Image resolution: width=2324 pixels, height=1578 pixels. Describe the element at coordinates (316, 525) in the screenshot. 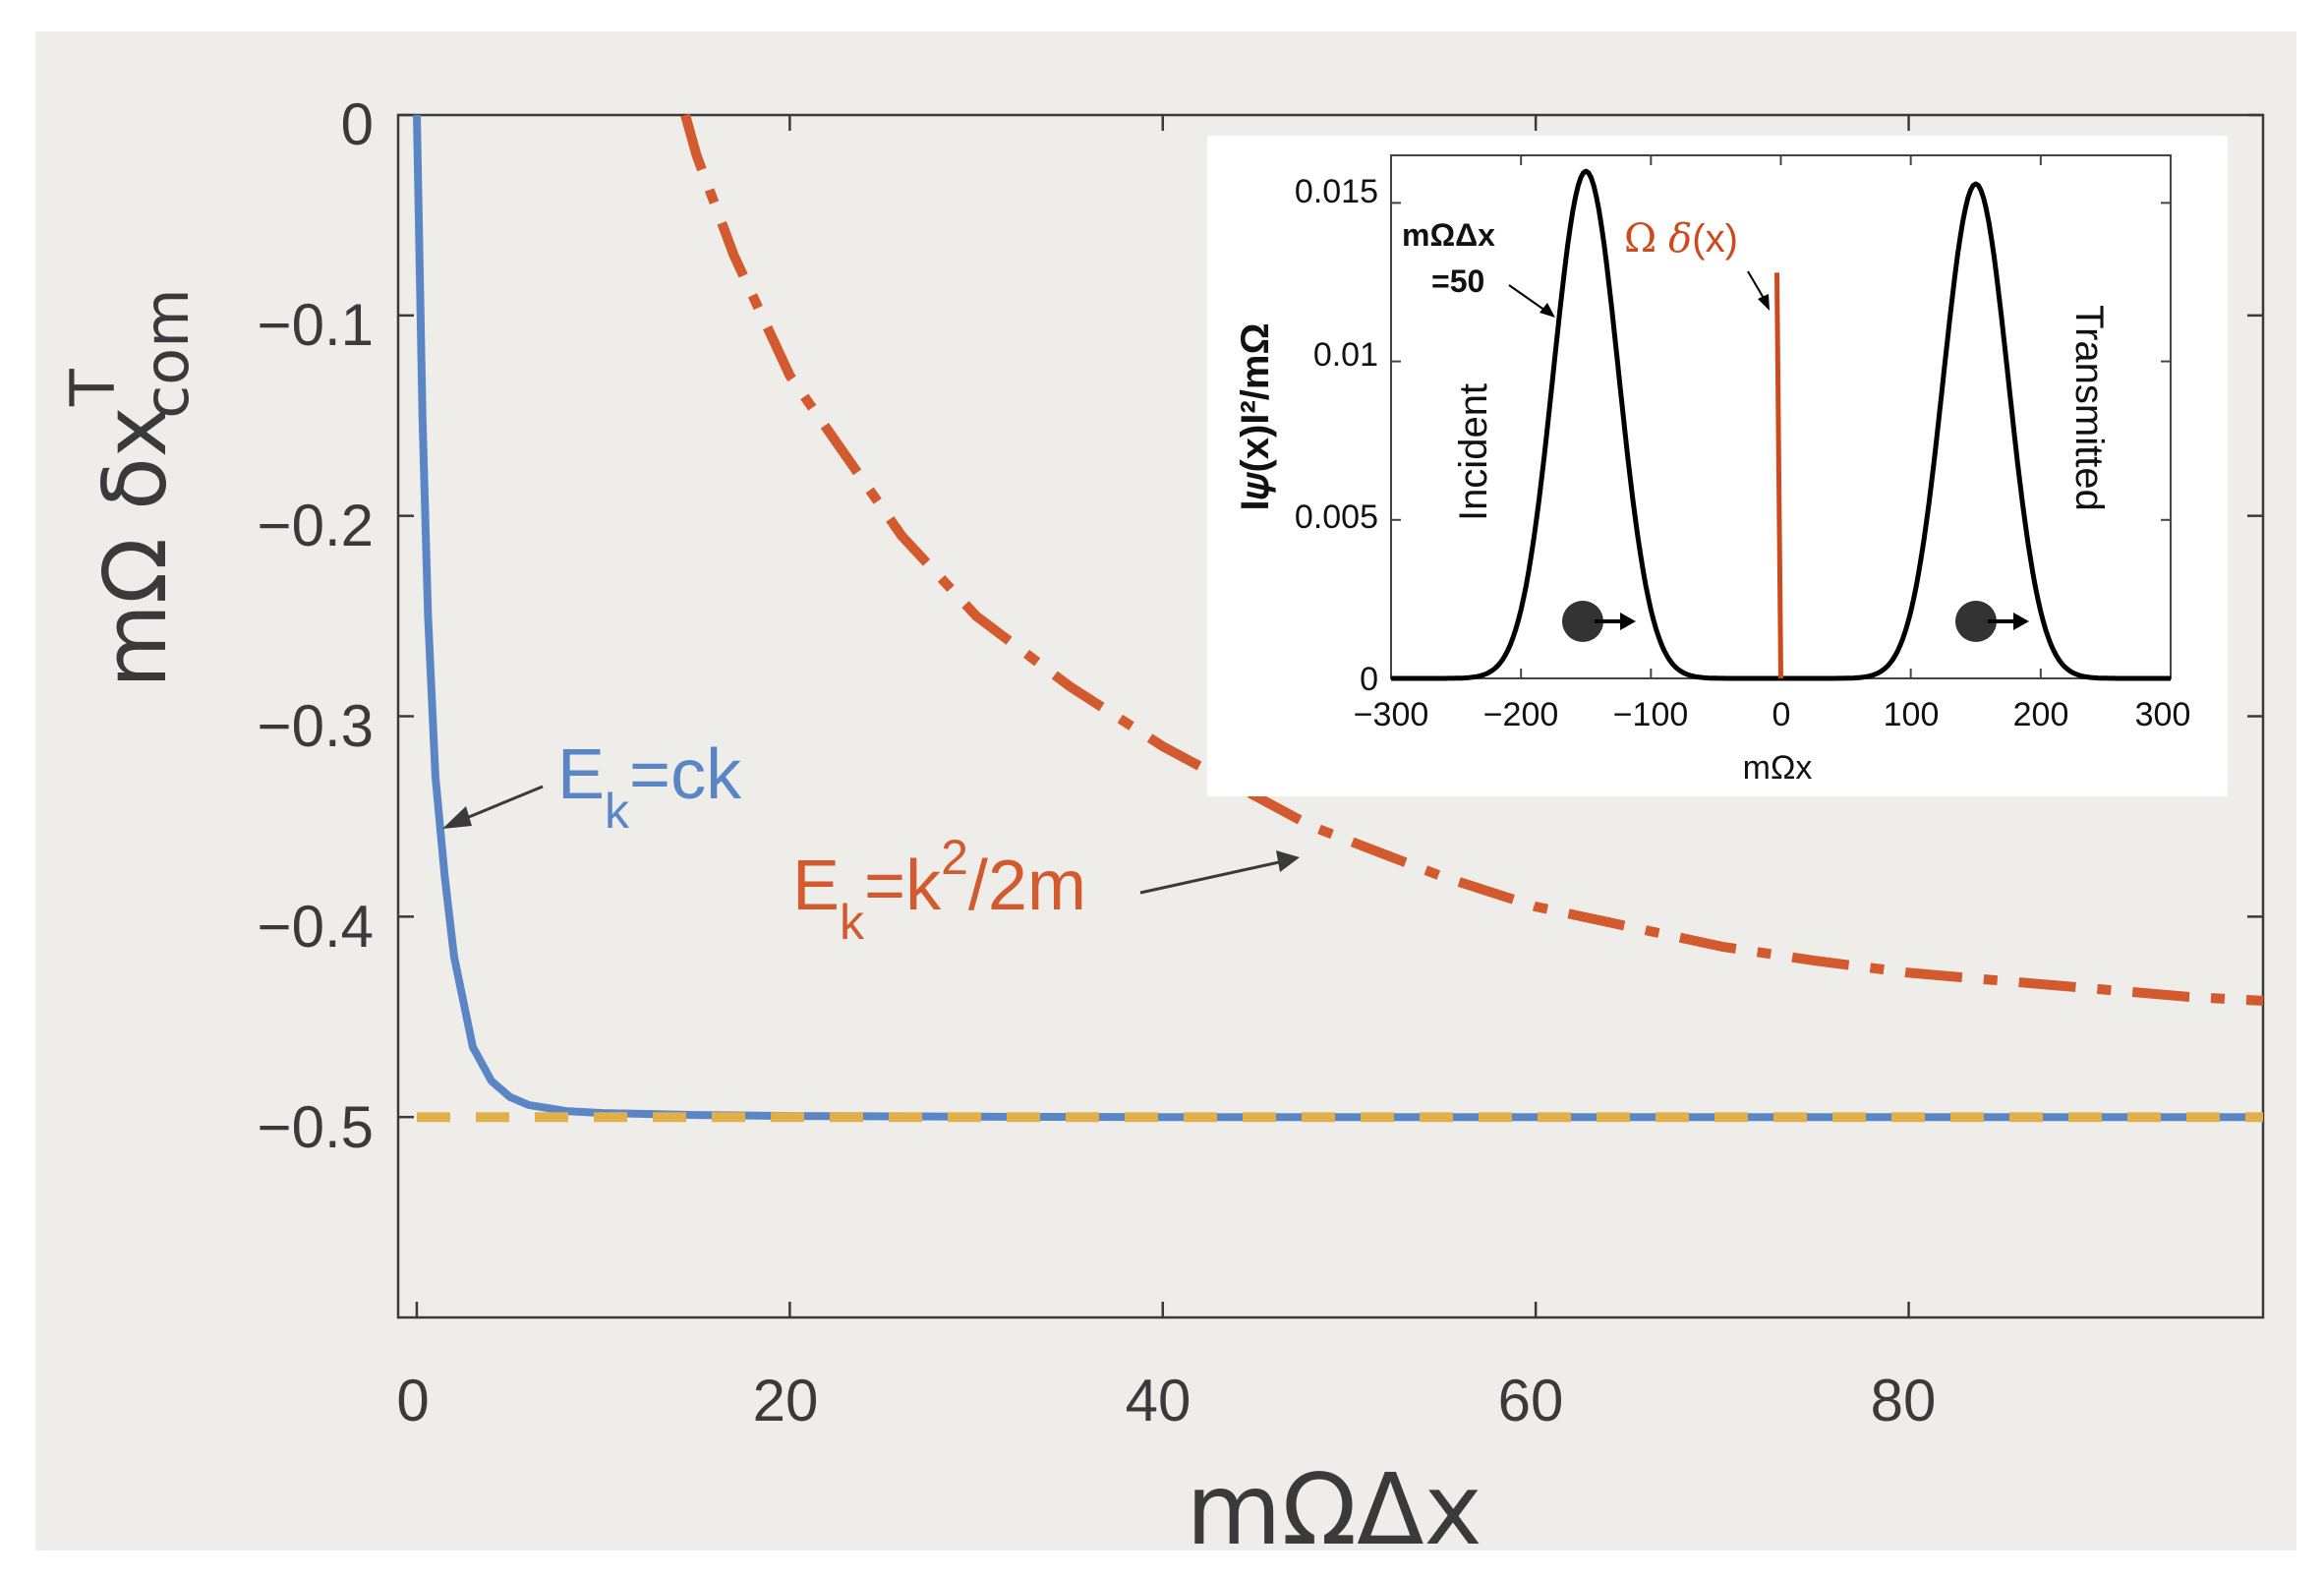

I see `main-y-tick-label: −0.2` at that location.